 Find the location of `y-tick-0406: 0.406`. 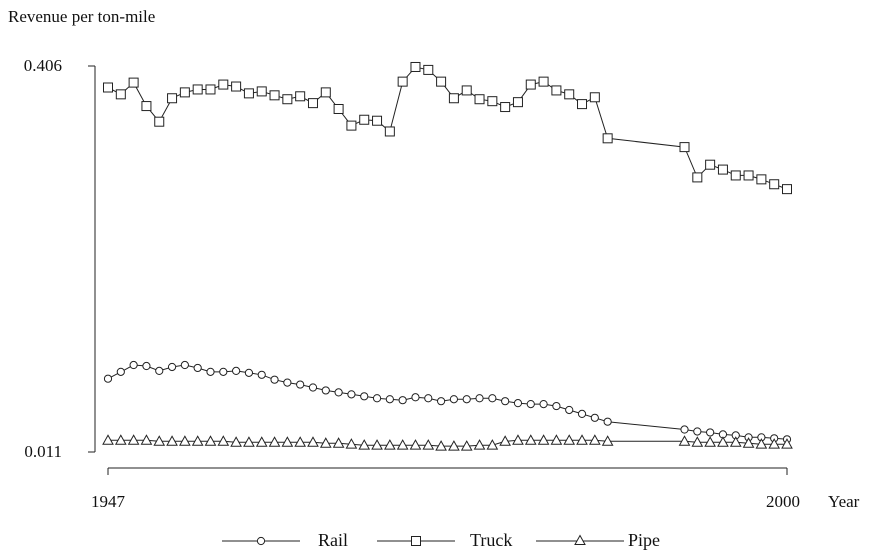

y-tick-0406: 0.406 is located at coordinates (59, 65).